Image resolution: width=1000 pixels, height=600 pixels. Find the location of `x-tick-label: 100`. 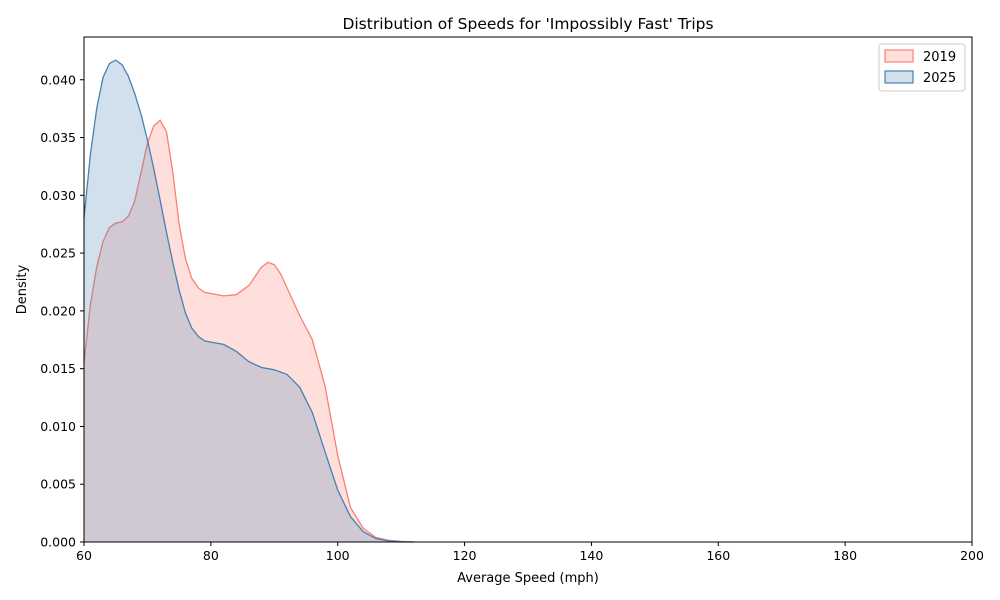

x-tick-label: 100 is located at coordinates (338, 555).